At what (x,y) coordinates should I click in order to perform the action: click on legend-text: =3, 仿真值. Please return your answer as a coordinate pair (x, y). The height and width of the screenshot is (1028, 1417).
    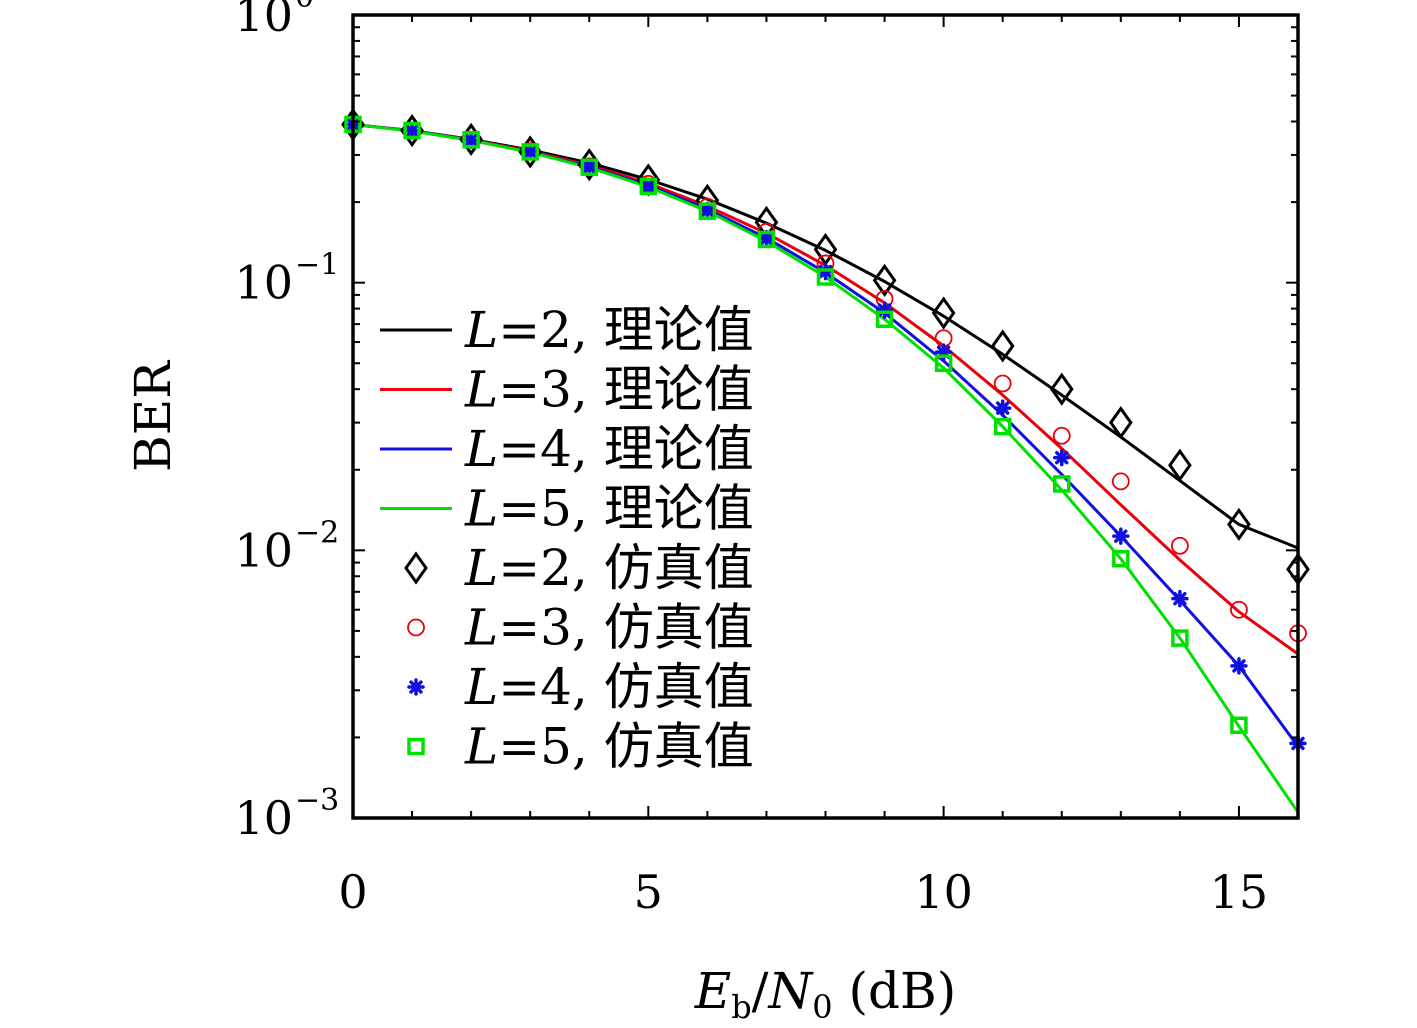
    Looking at the image, I should click on (626, 628).